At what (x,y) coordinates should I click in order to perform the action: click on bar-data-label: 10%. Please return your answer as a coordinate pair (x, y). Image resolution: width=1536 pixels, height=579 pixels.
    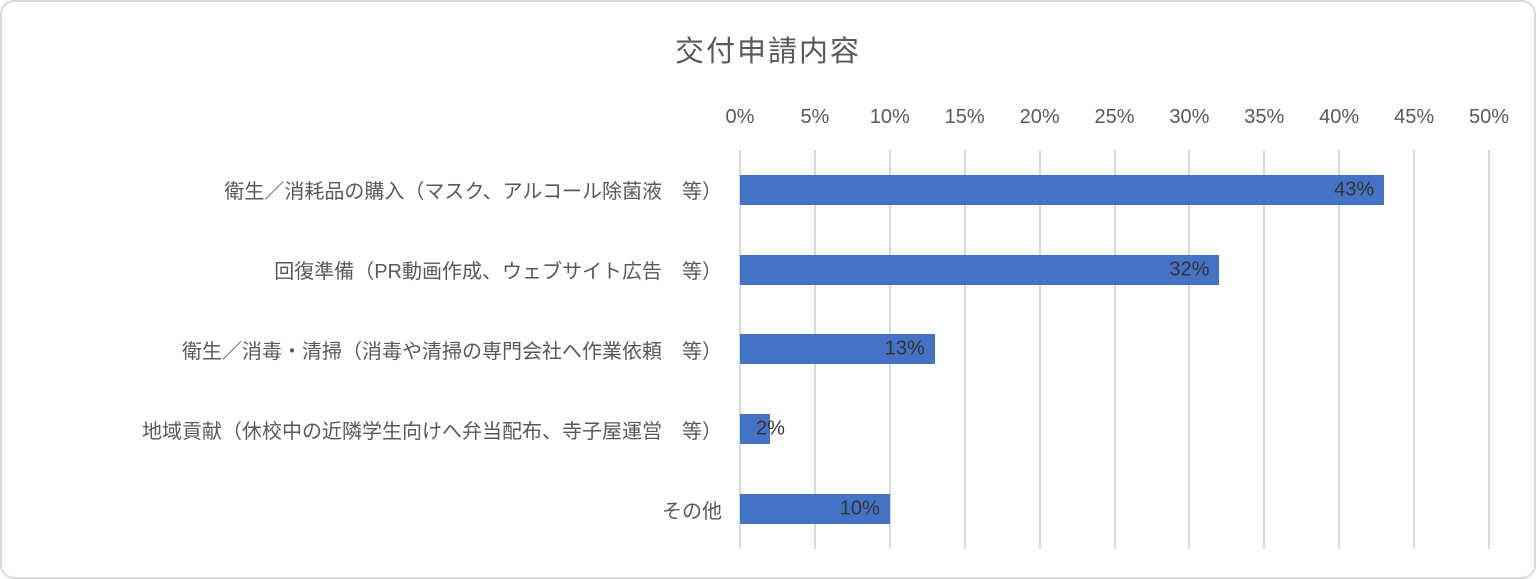
    Looking at the image, I should click on (859, 508).